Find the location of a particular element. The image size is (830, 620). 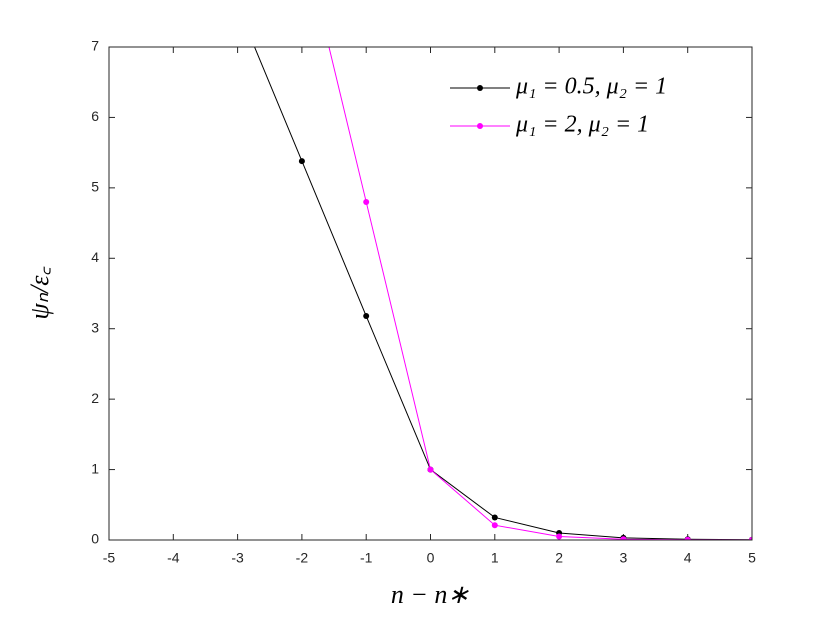

x-tick-label: 4 is located at coordinates (688, 558).